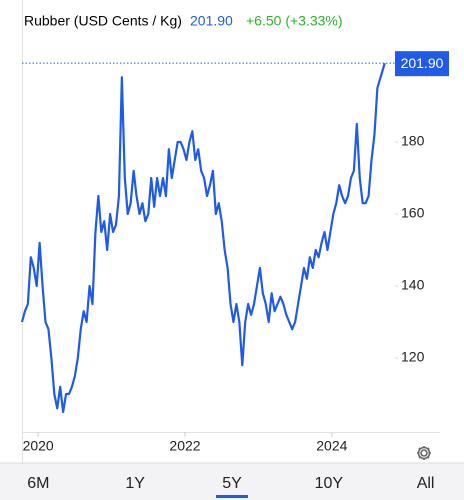 The height and width of the screenshot is (500, 464). I want to click on gear-hole, so click(424, 453).